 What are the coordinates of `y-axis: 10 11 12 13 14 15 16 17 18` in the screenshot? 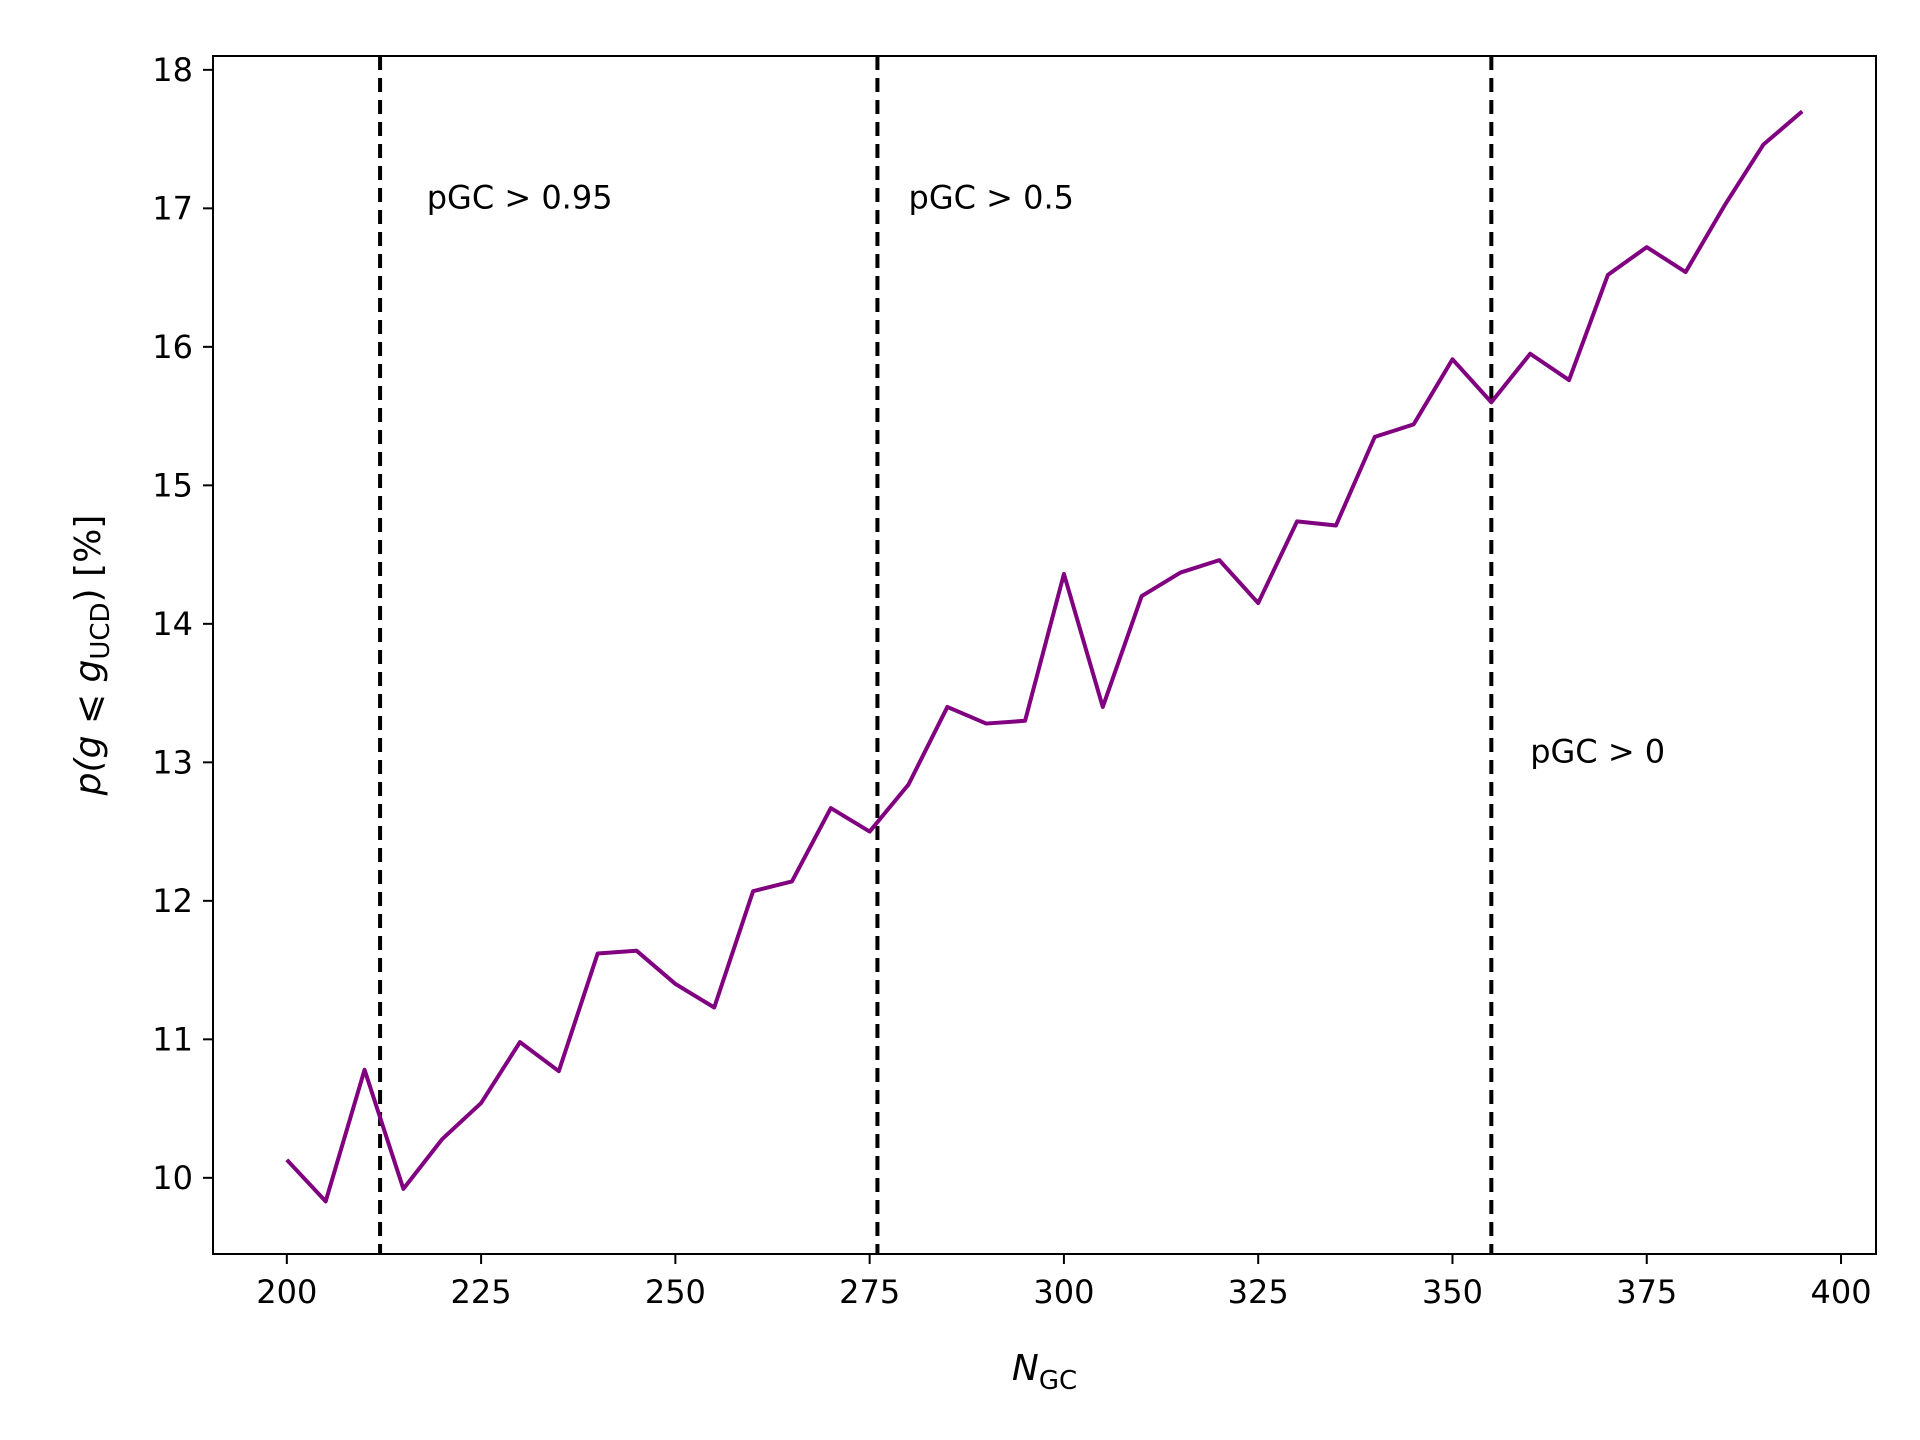 It's located at (182, 624).